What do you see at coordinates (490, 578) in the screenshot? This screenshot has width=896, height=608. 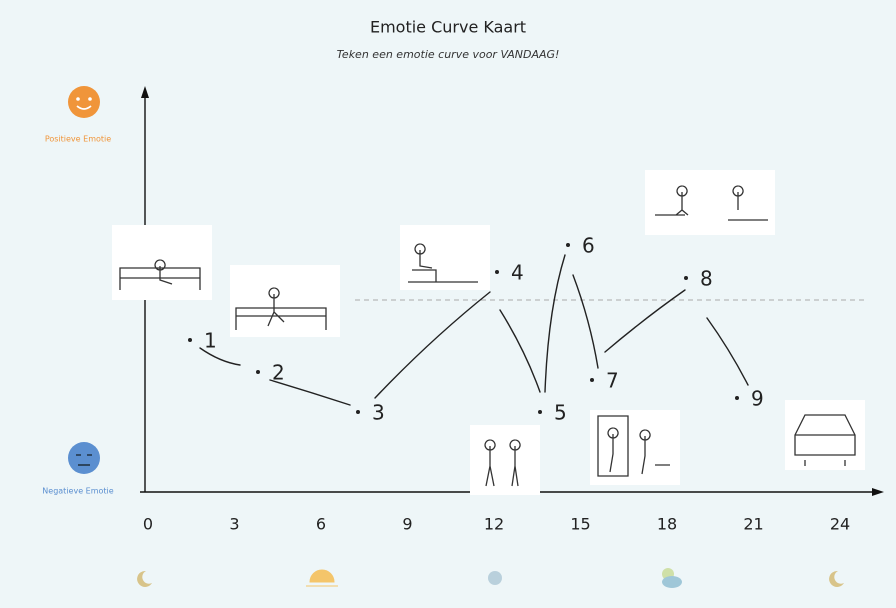 I see `time-icons` at bounding box center [490, 578].